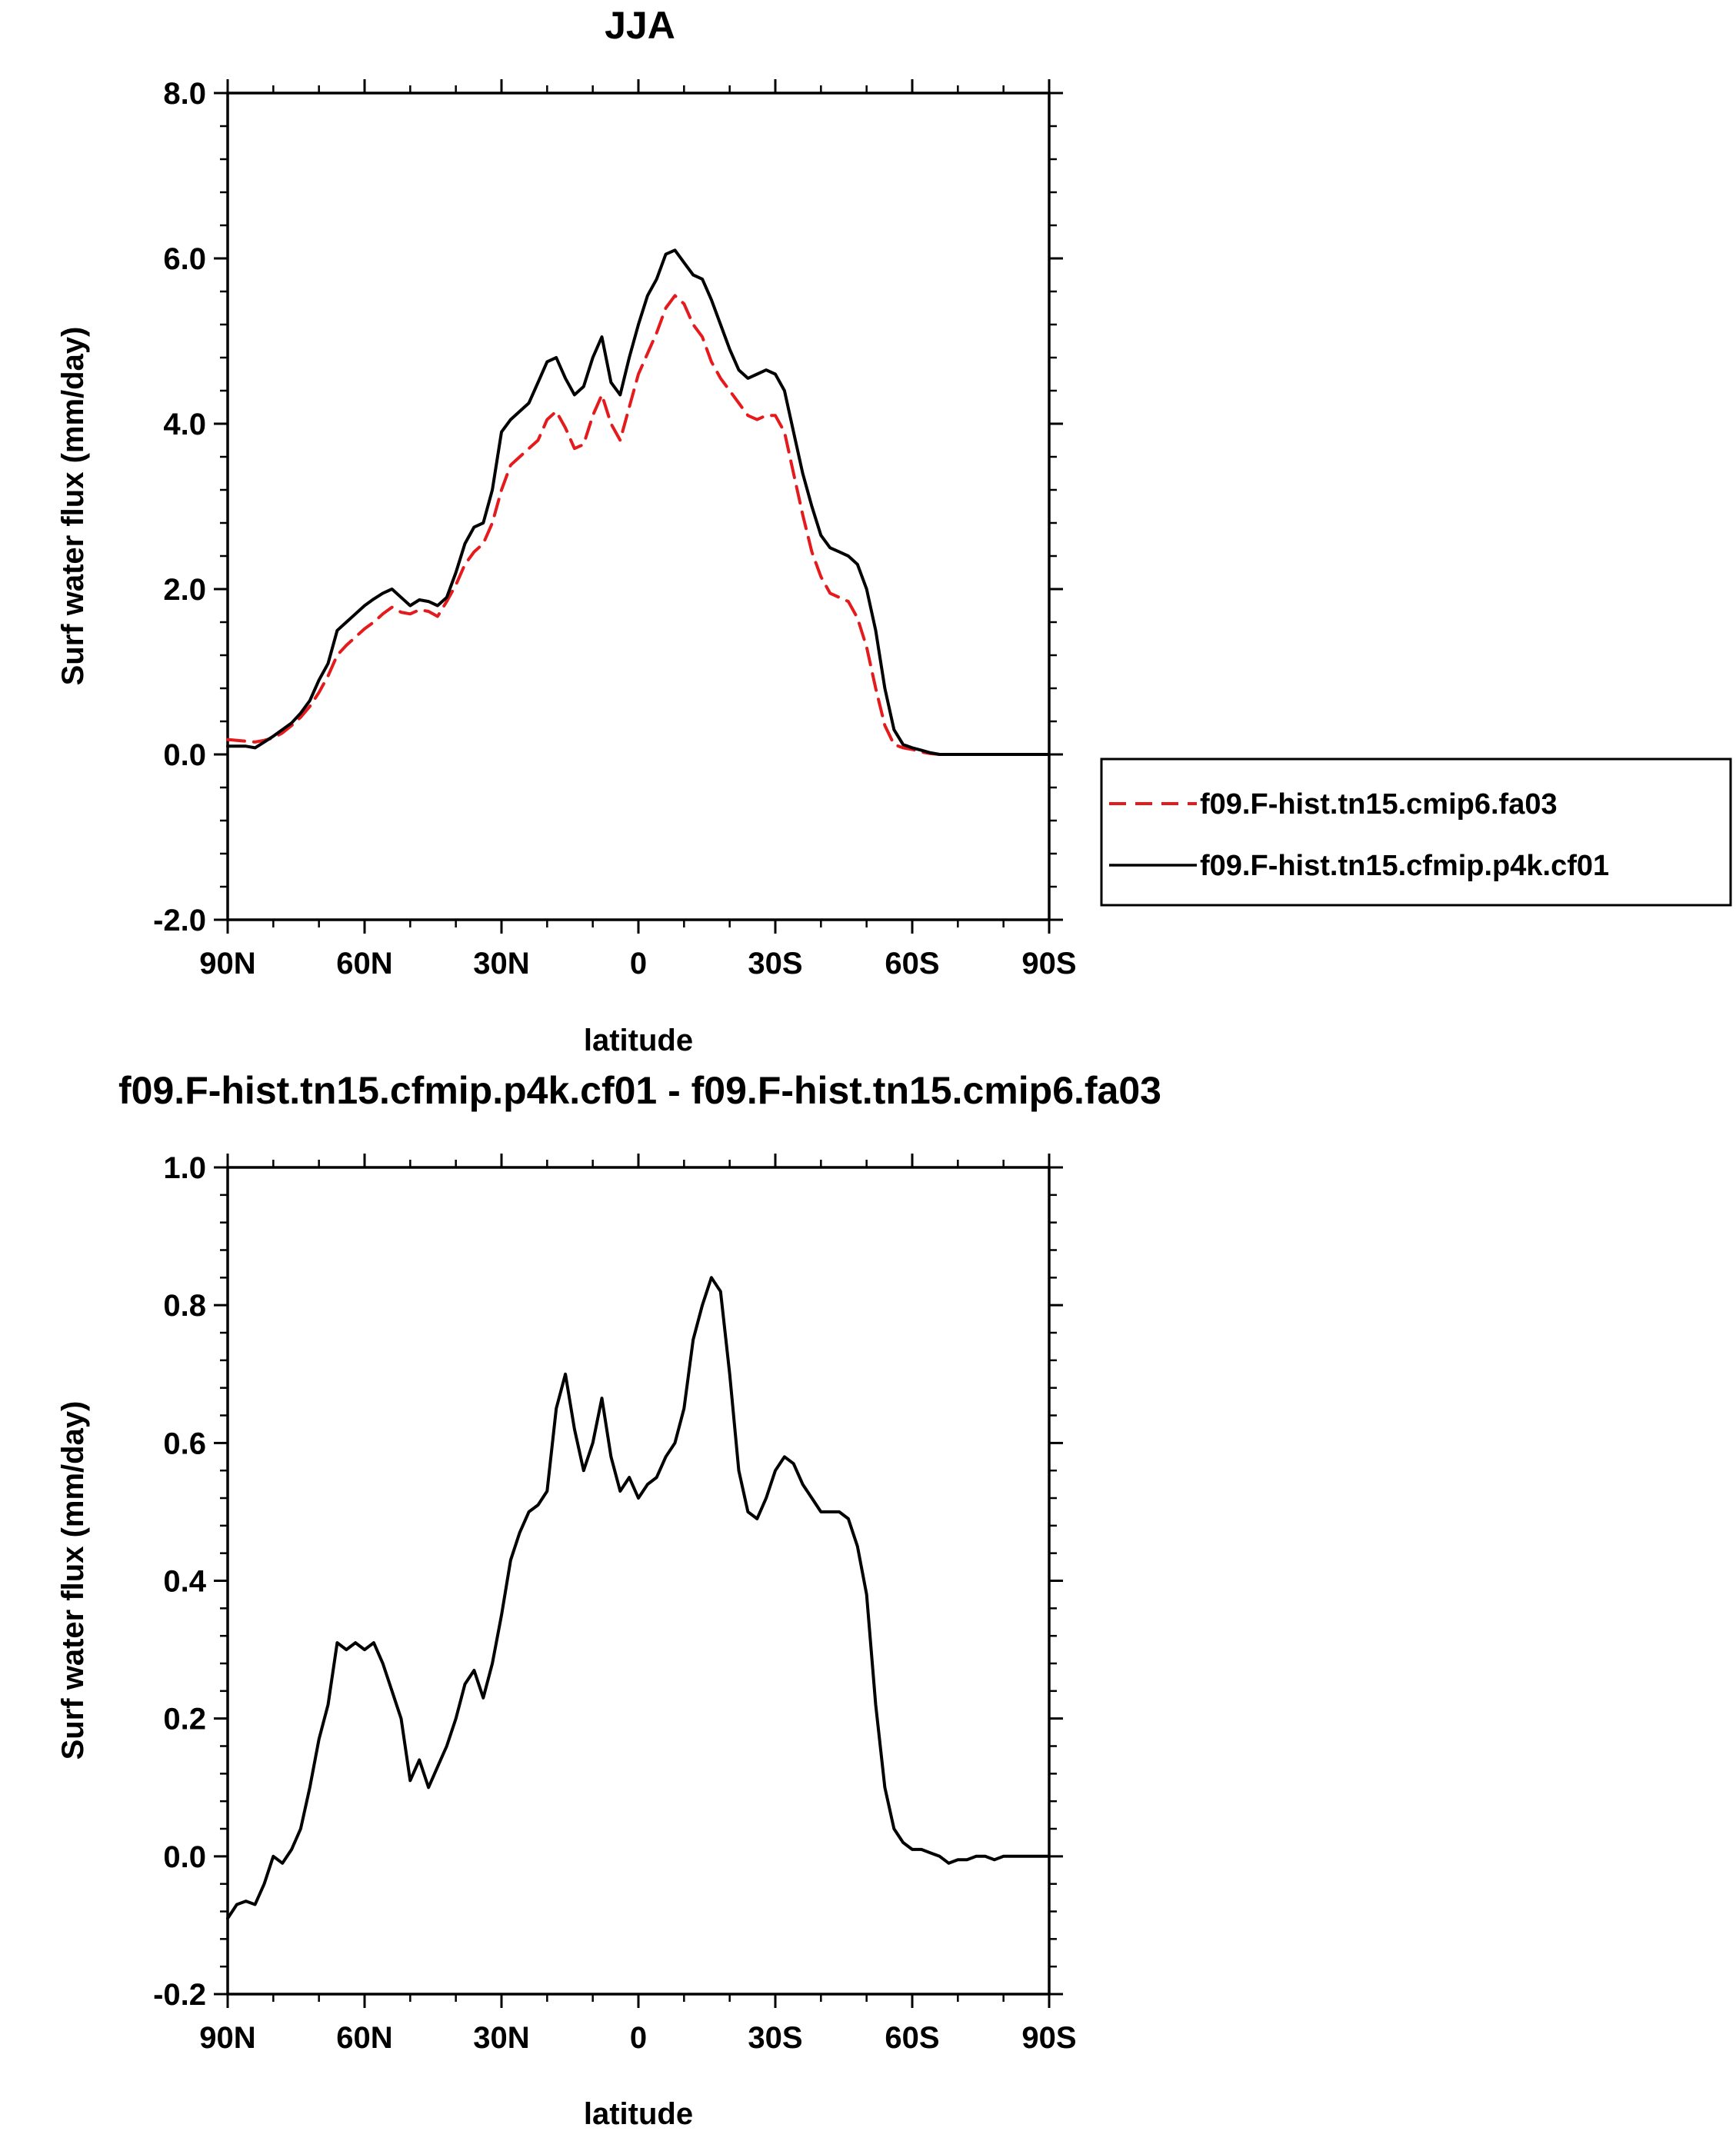  Describe the element at coordinates (179, 920) in the screenshot. I see `y-tick-label: -2.0` at that location.